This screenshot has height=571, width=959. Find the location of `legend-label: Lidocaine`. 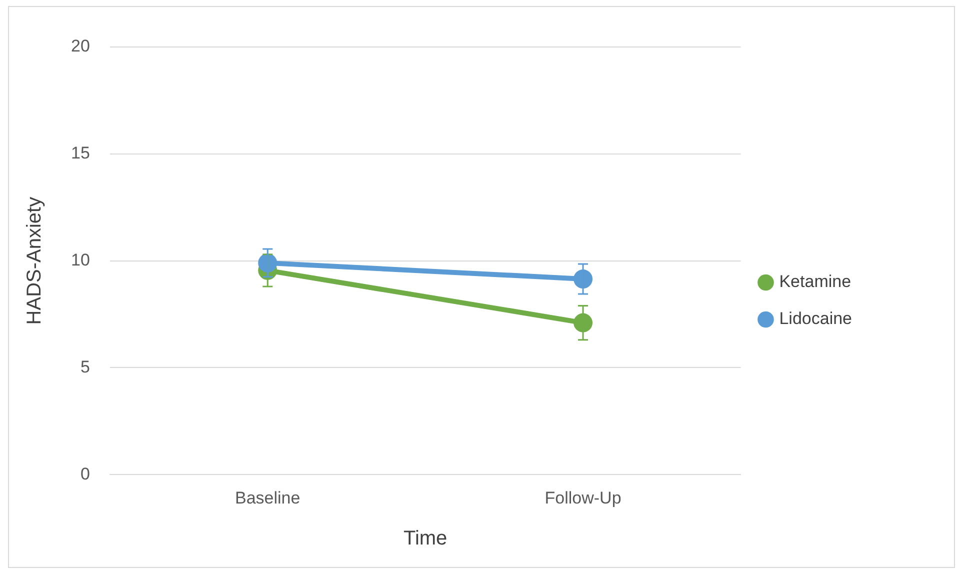

legend-label: Lidocaine is located at coordinates (815, 318).